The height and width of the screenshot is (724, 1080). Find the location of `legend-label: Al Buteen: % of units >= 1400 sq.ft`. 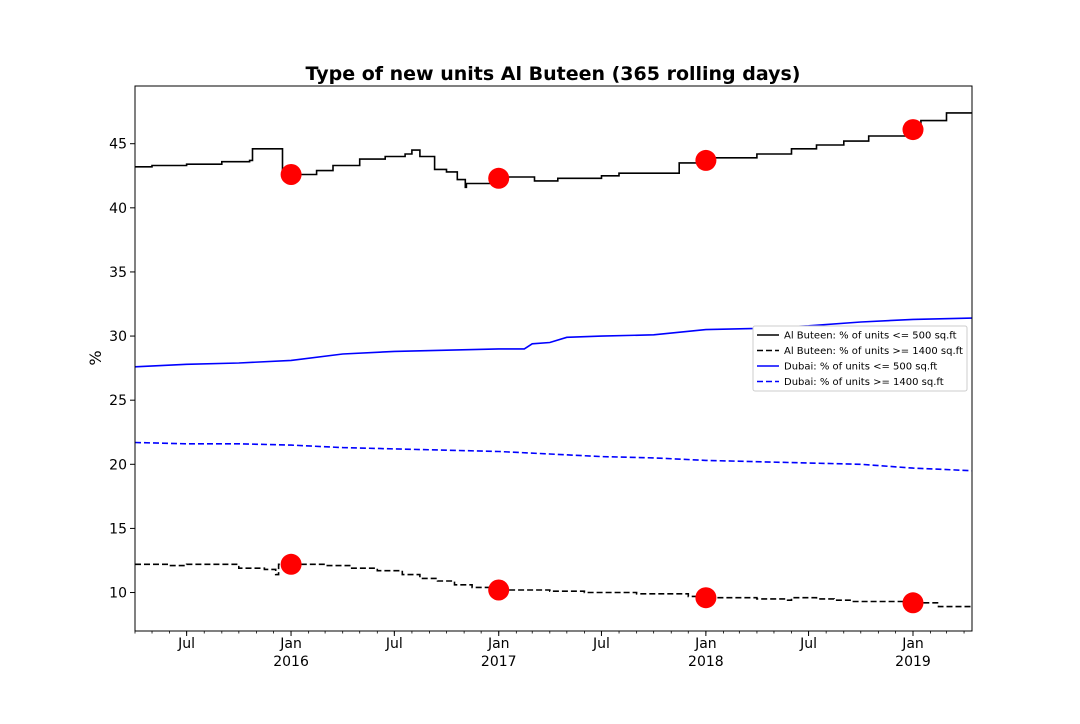

legend-label: Al Buteen: % of units >= 1400 sq.ft is located at coordinates (873, 351).